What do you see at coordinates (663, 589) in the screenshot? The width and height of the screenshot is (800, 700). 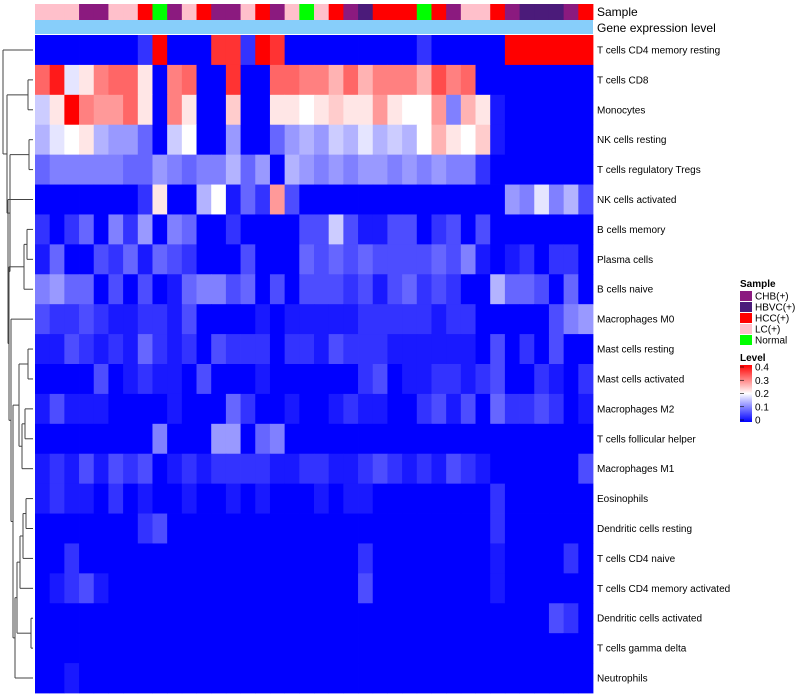 I see `row-label: T cells CD4 memory activated` at bounding box center [663, 589].